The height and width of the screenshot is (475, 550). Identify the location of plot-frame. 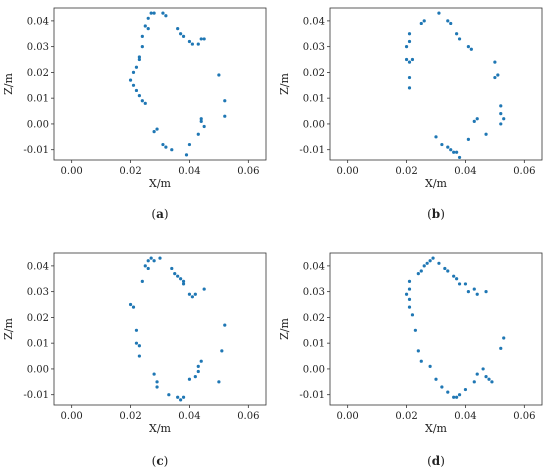
(160, 84).